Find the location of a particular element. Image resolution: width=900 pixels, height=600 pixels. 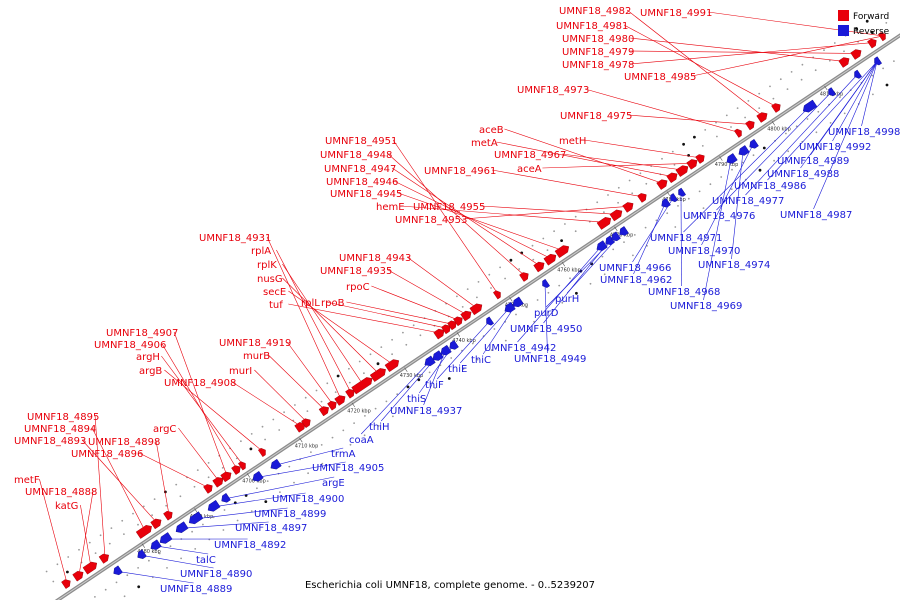

gene-label-argc: argC is located at coordinates (164, 429).